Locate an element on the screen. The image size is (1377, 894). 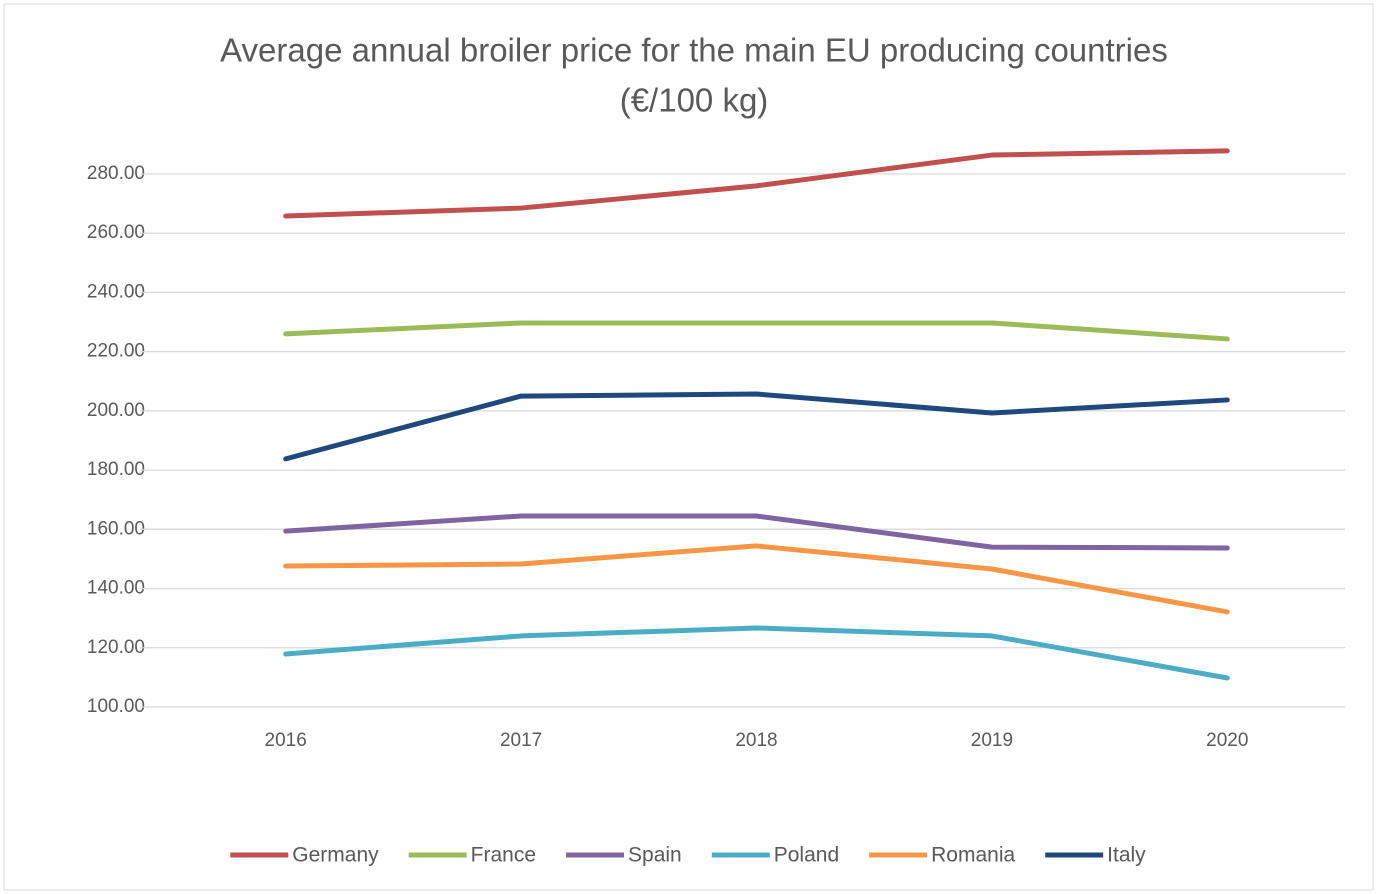
x-tick-label: 2017 is located at coordinates (521, 740).